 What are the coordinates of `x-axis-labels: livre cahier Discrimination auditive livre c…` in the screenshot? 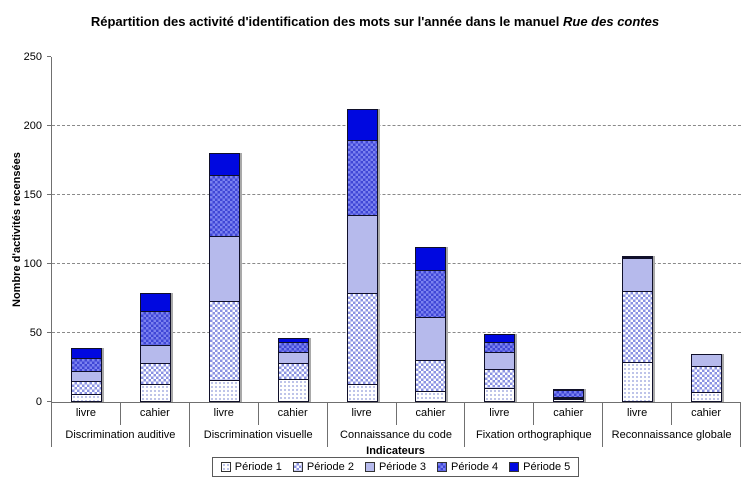 It's located at (396, 425).